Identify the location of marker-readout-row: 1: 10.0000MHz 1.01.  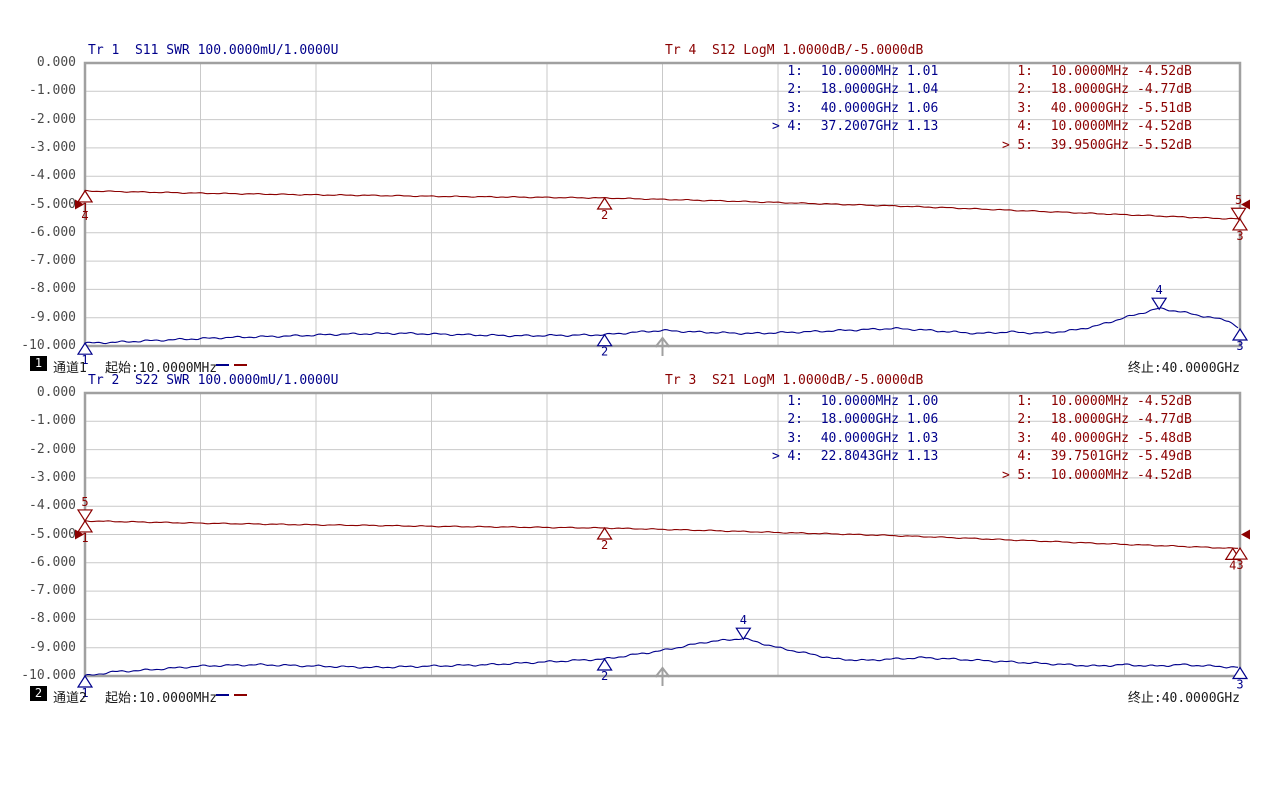
(855, 73).